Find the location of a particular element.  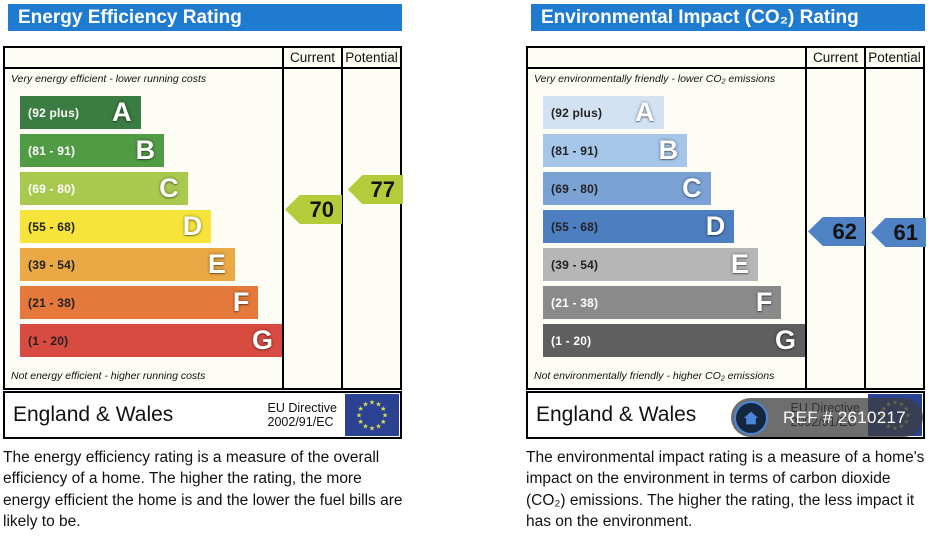

energy-potential-column: Potential is located at coordinates (370, 218).